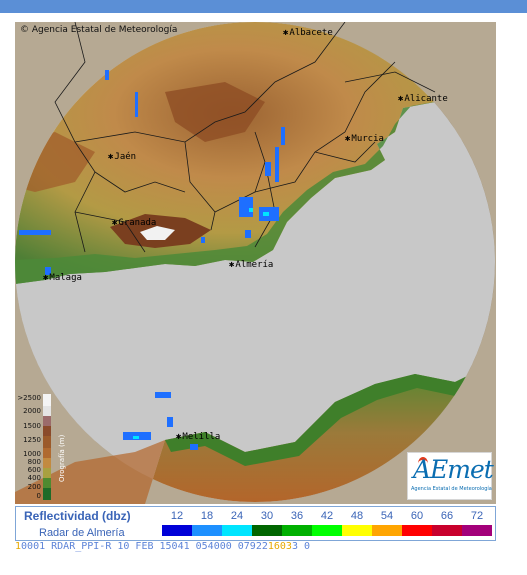 The height and width of the screenshot is (575, 527). I want to click on radar-echoes-strong, so click(201, 323).